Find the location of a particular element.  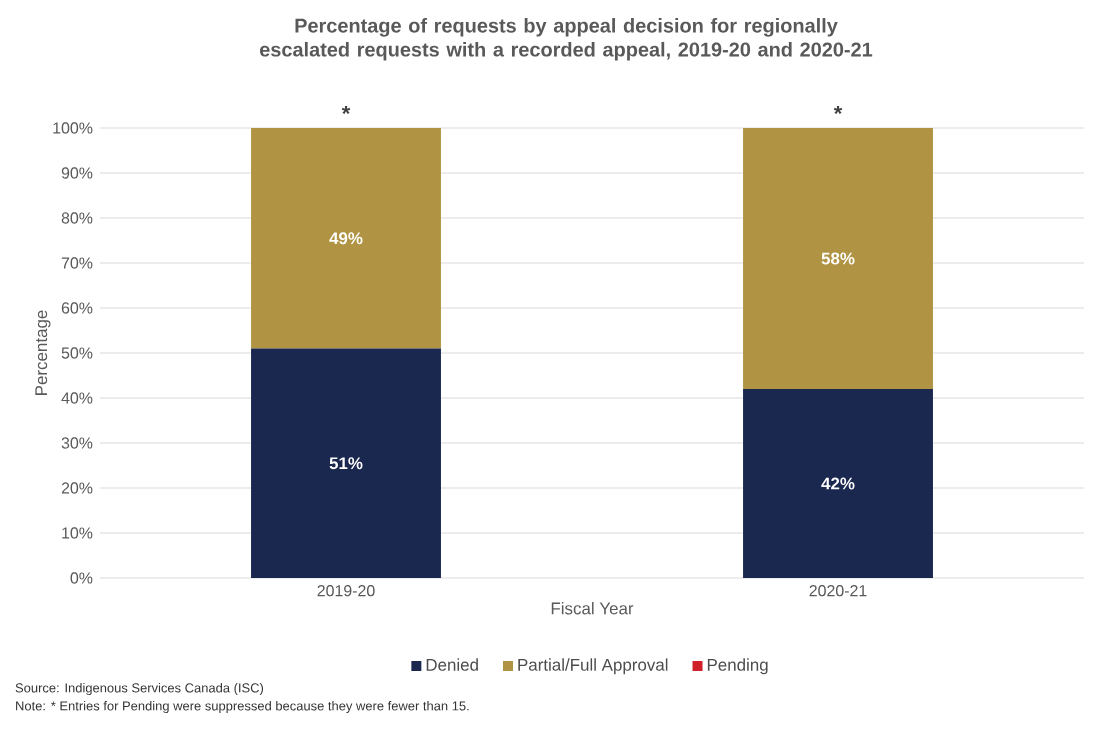

legend-label: Partial/Full Approval is located at coordinates (593, 666).